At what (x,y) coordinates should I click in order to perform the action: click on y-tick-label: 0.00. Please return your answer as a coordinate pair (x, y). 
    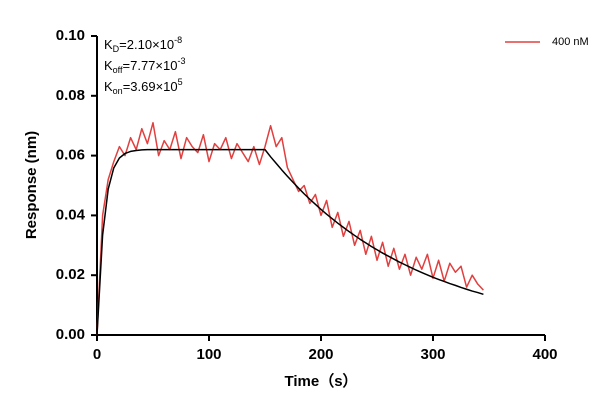
    Looking at the image, I should click on (70, 334).